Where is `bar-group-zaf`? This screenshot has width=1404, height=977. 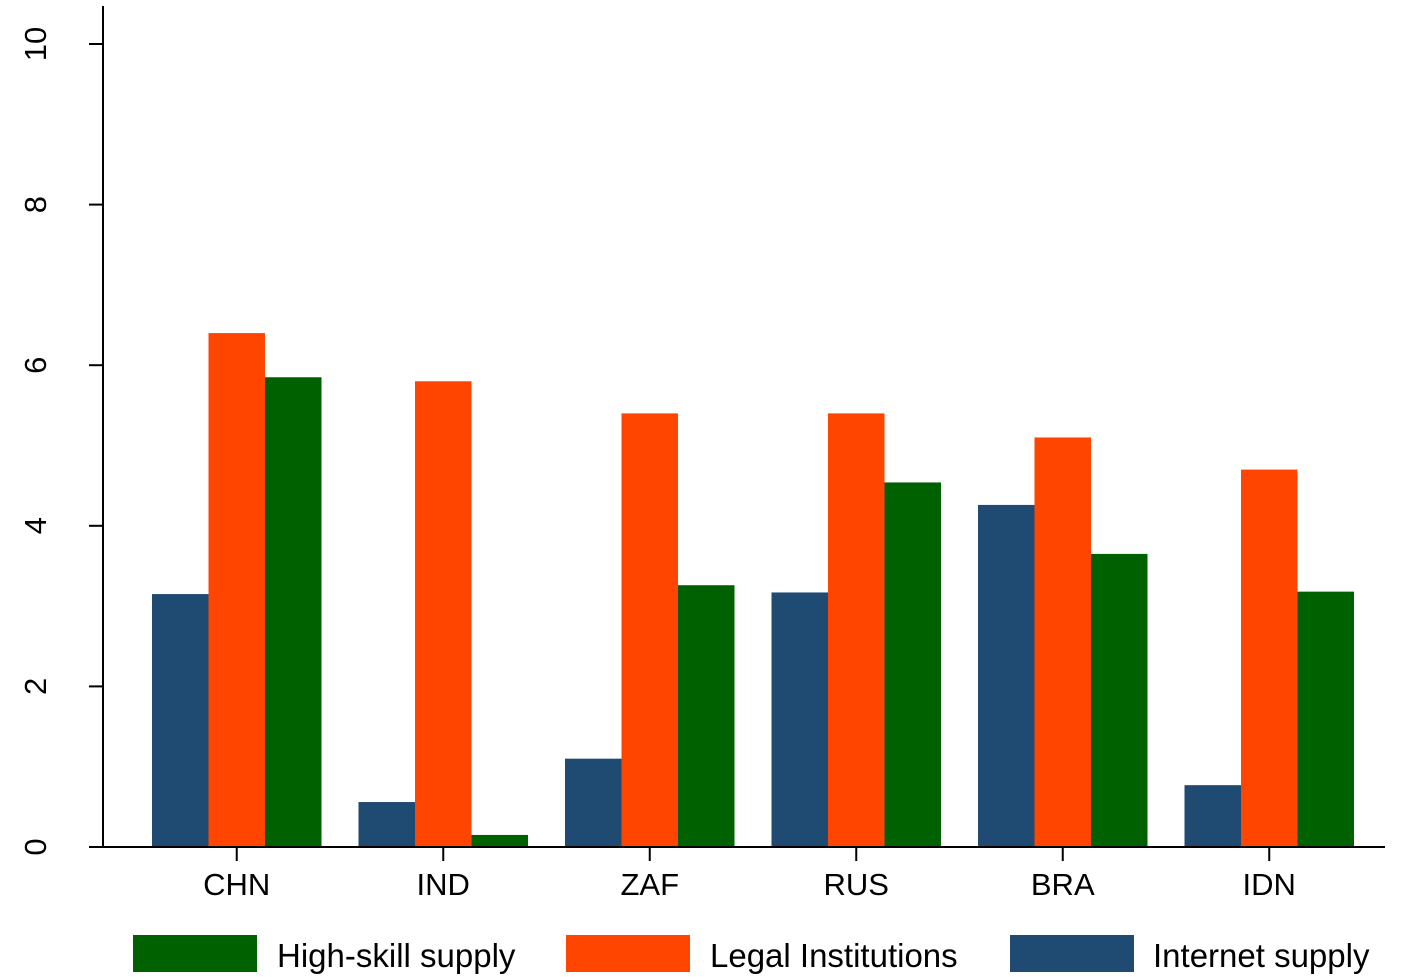 bar-group-zaf is located at coordinates (650, 630).